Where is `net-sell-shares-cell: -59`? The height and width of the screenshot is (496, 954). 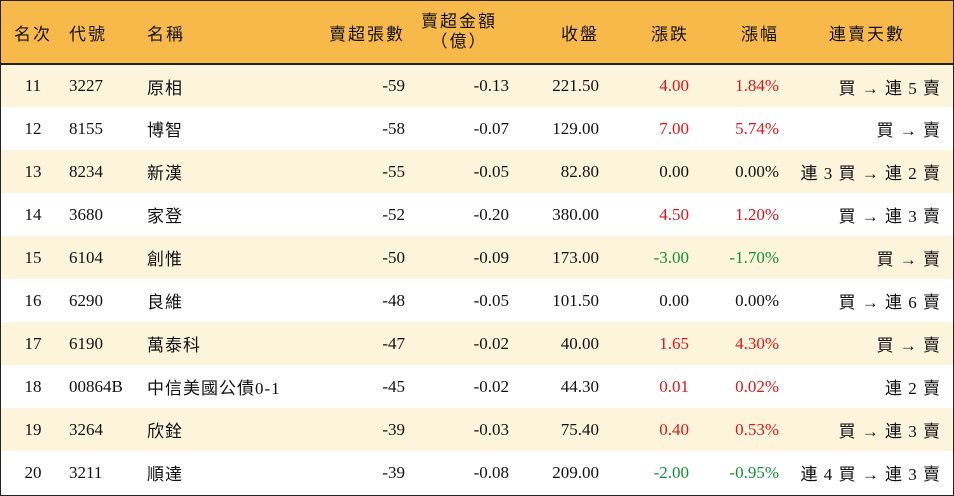 net-sell-shares-cell: -59 is located at coordinates (393, 85).